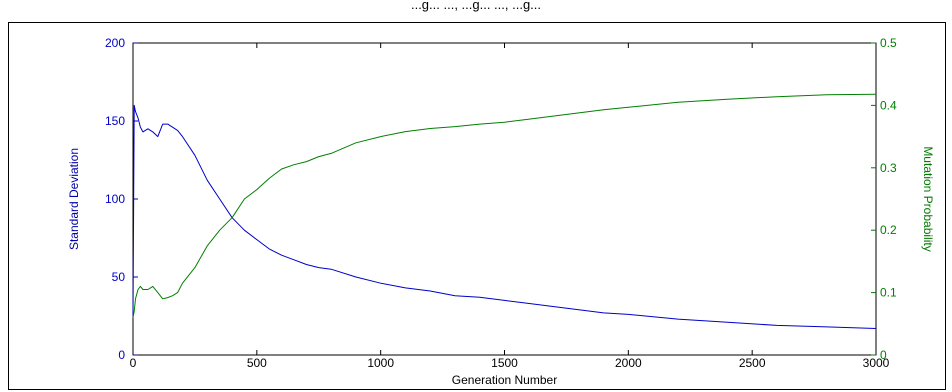  Describe the element at coordinates (752, 363) in the screenshot. I see `x-tick-label-5: 2500` at that location.